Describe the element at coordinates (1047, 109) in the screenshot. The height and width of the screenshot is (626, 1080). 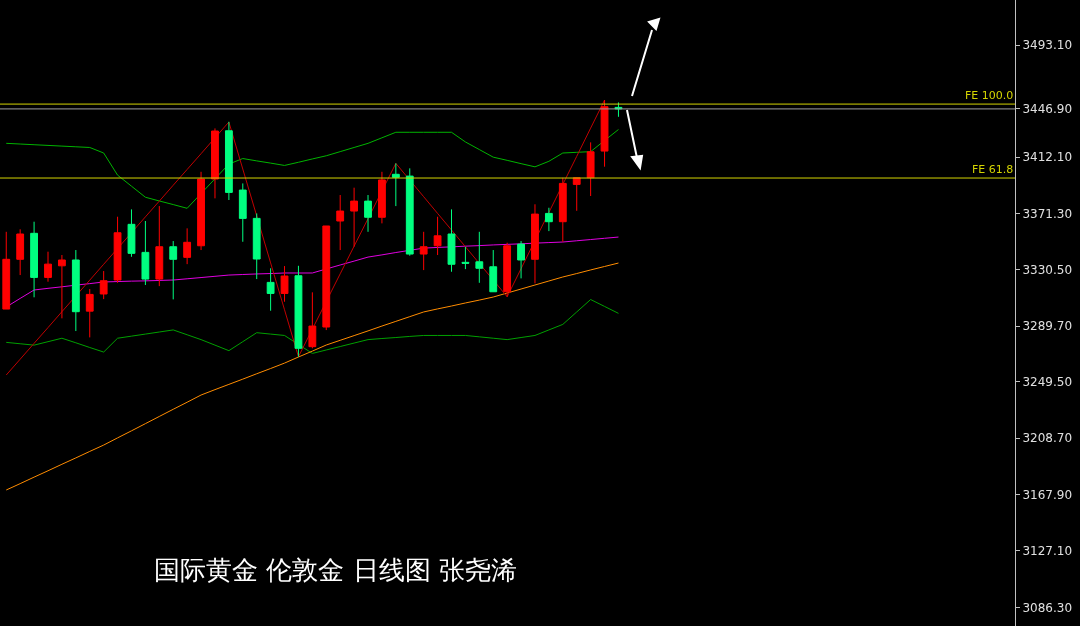
I see `y-tick-label: 3446.90` at that location.